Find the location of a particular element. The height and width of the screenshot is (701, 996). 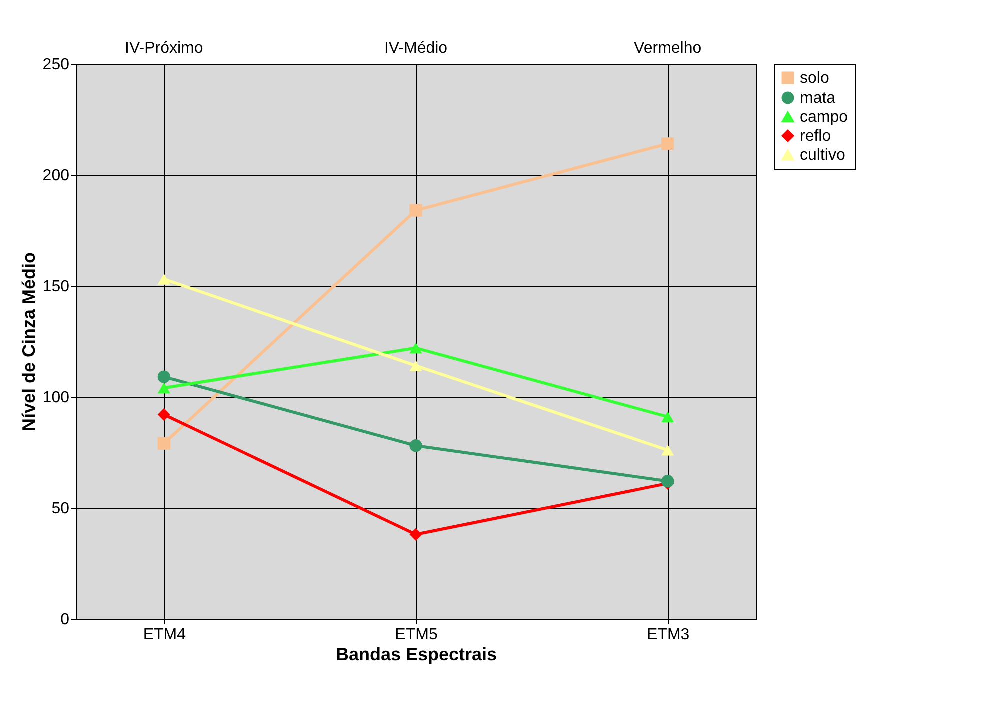

legend-label: solo is located at coordinates (815, 78).